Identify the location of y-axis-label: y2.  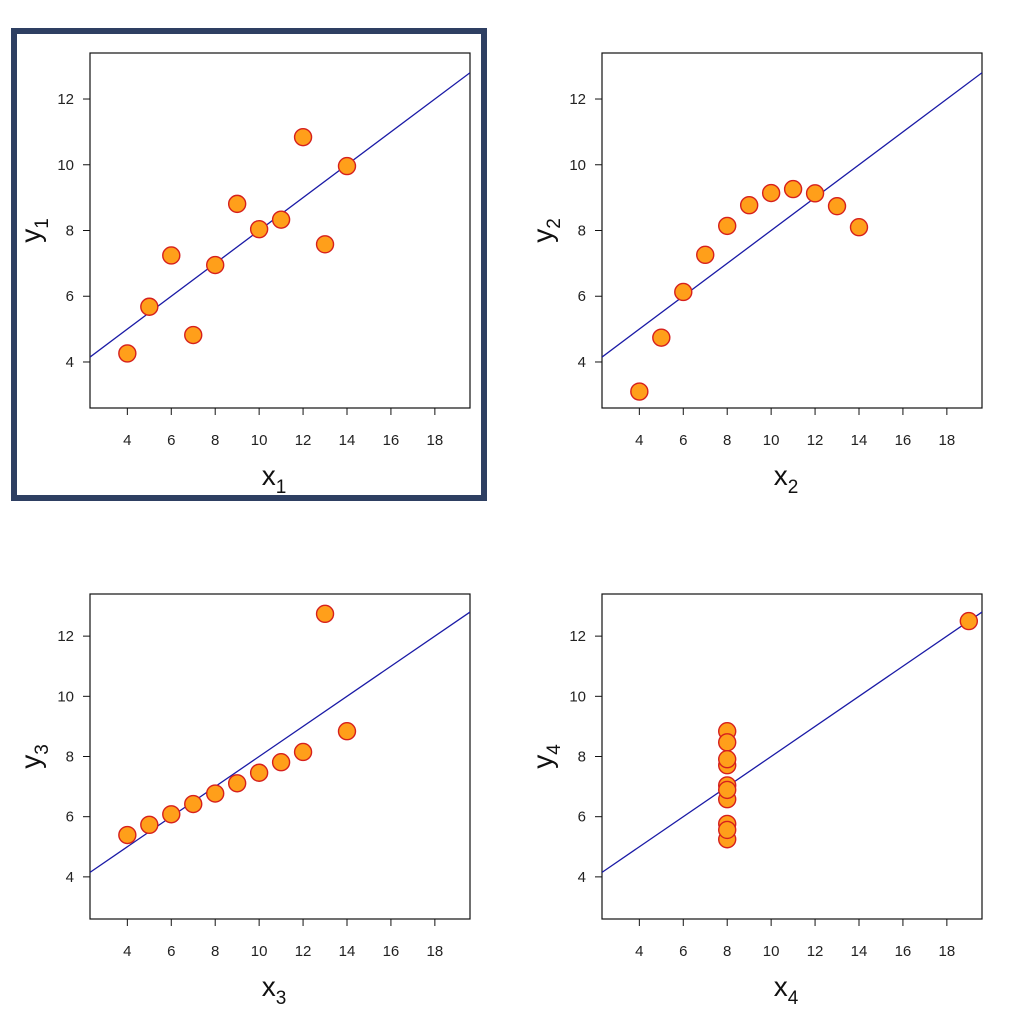
(546, 230).